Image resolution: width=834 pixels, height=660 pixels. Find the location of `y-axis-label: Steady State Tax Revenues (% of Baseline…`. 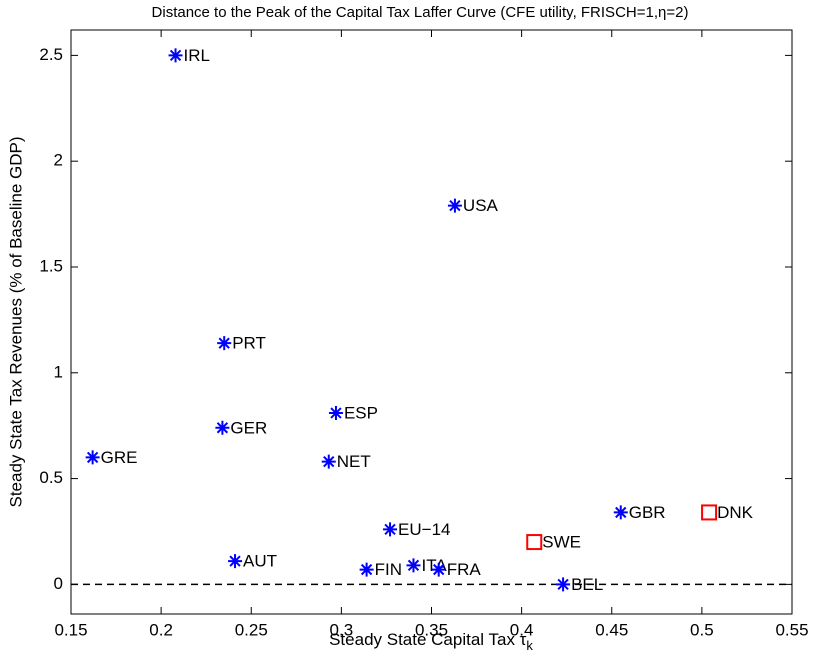

y-axis-label: Steady State Tax Revenues (% of Baseline… is located at coordinates (15, 321).